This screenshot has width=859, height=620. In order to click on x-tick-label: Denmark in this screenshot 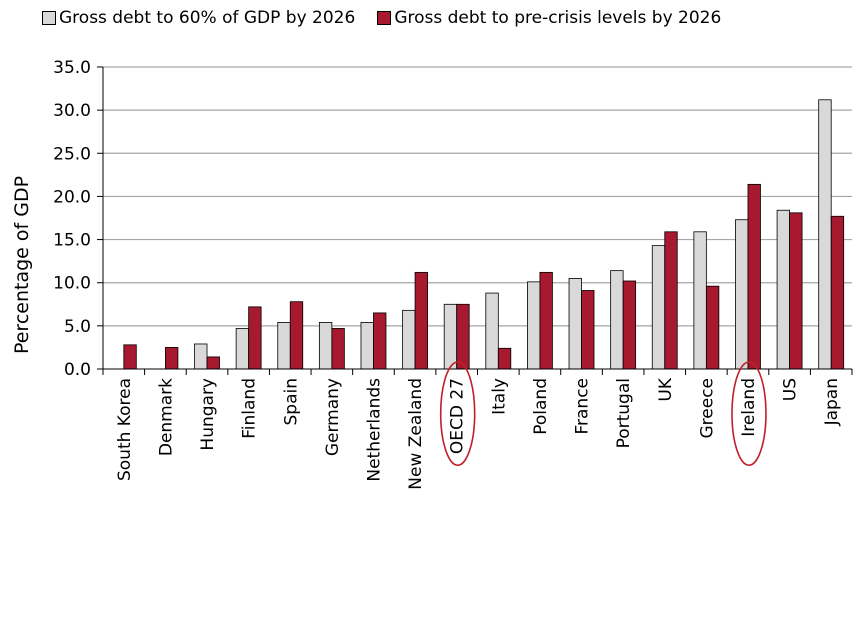, I will do `click(166, 417)`.